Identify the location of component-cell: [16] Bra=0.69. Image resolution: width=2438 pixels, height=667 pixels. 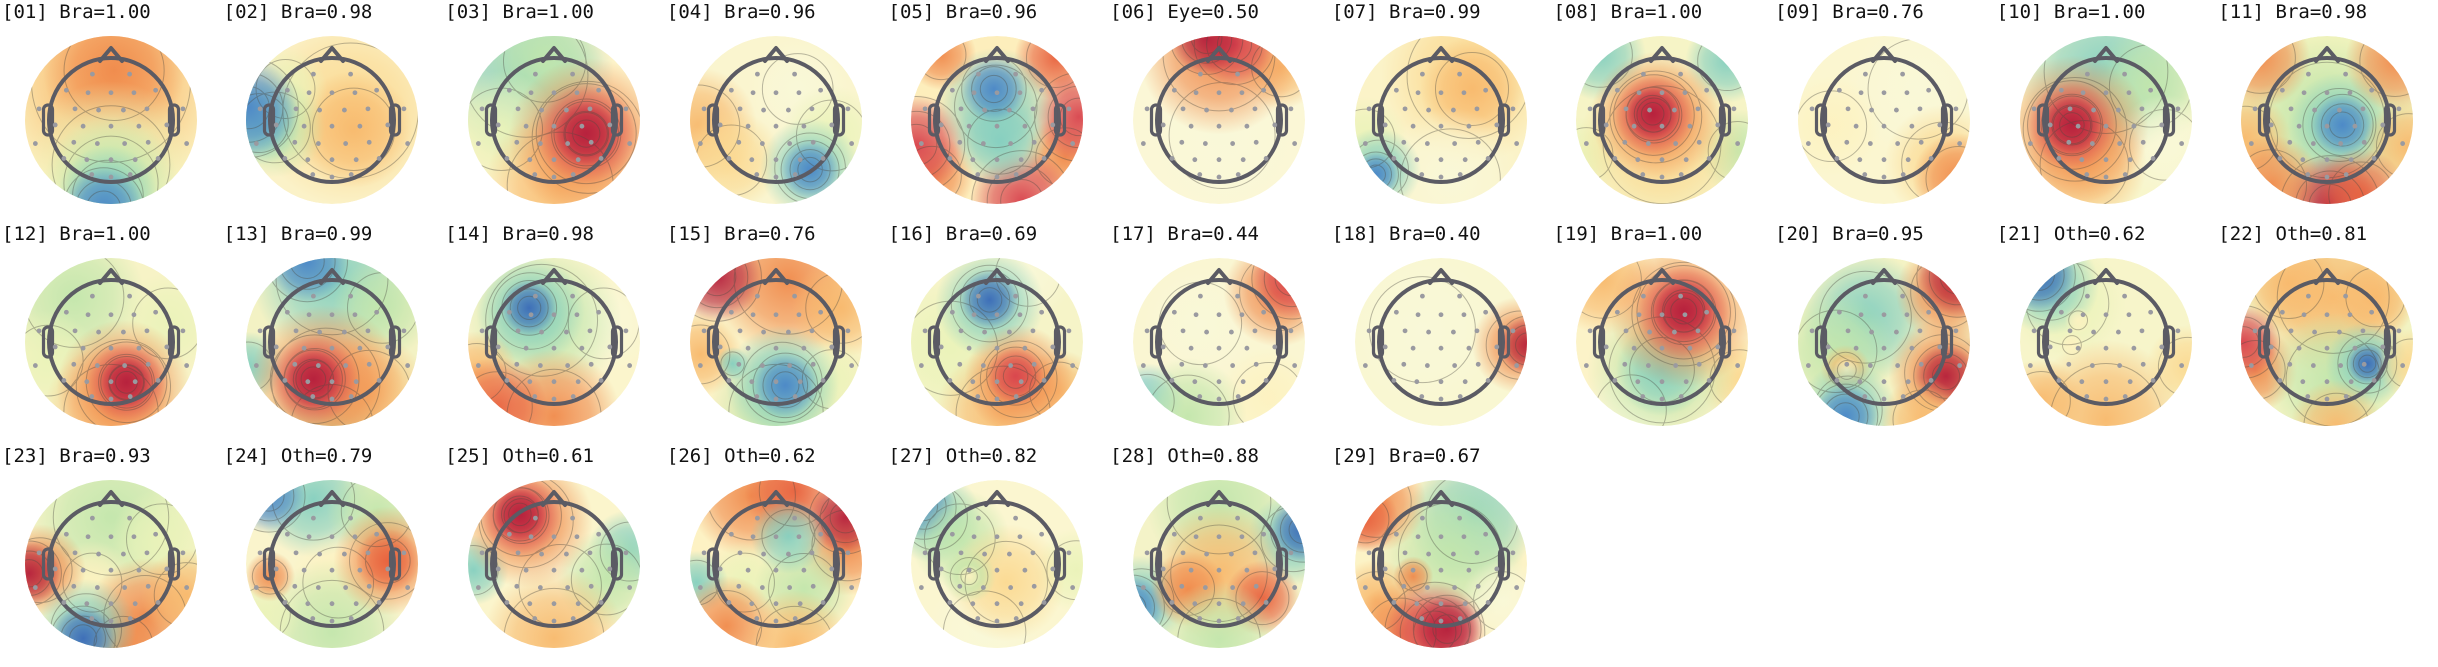
(998, 333).